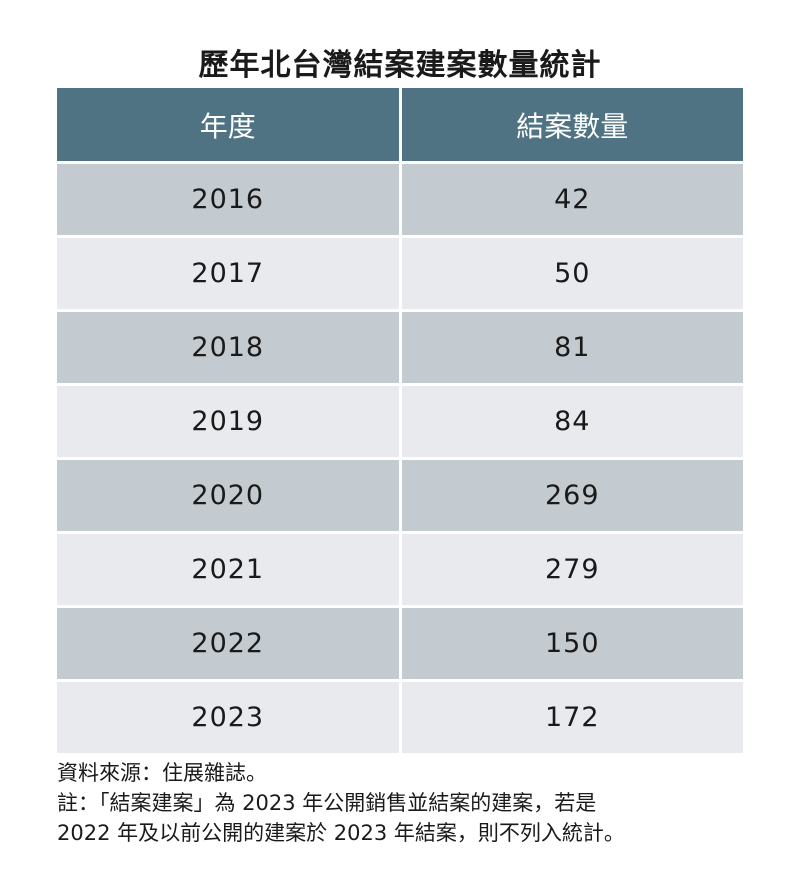 The image size is (800, 893). Describe the element at coordinates (571, 199) in the screenshot. I see `count-cell: 42` at that location.